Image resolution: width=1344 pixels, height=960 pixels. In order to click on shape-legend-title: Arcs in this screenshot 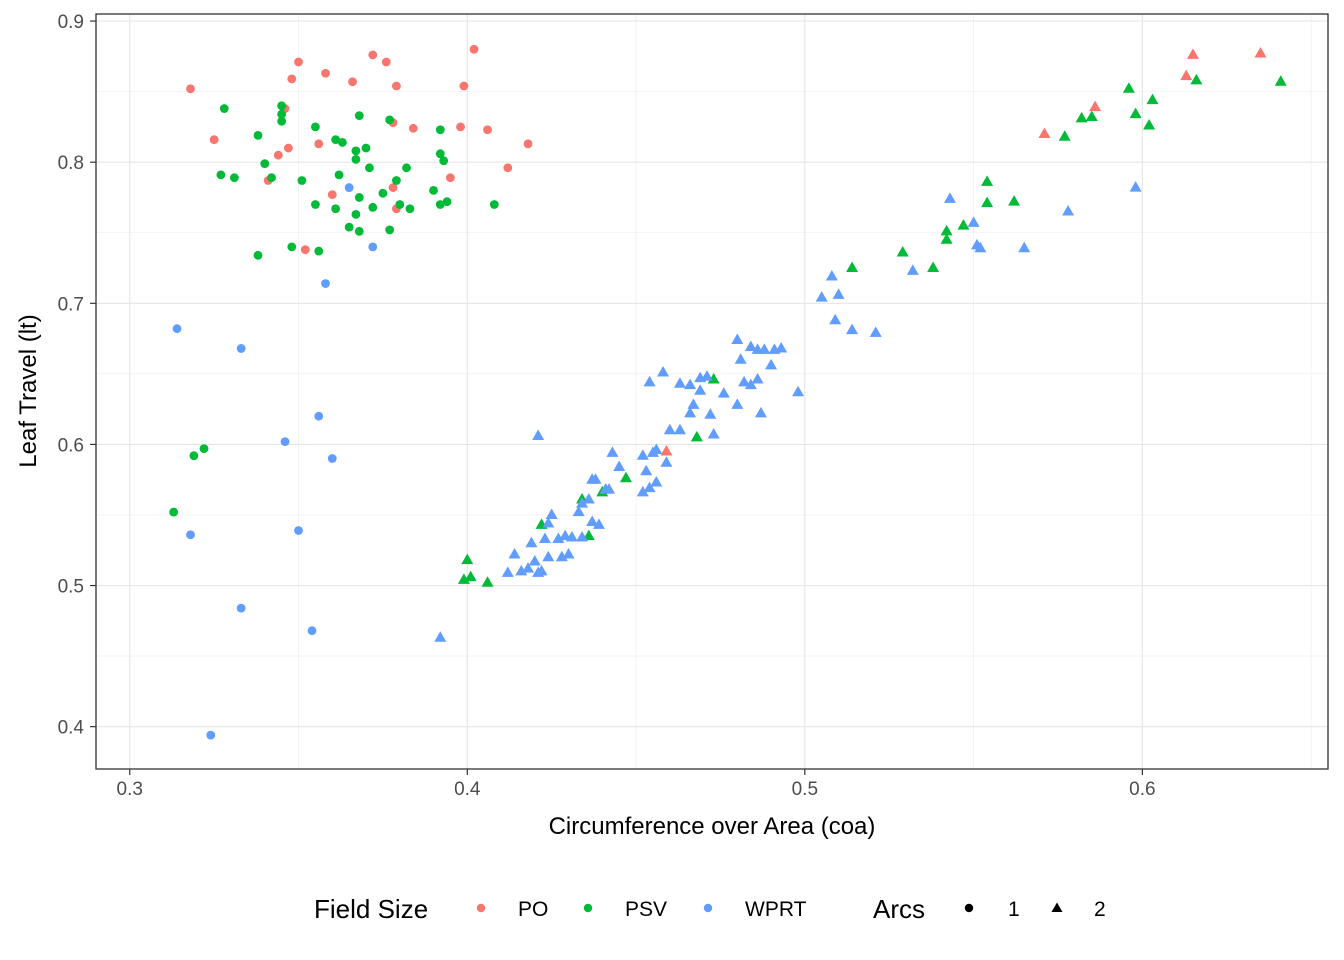, I will do `click(899, 909)`.